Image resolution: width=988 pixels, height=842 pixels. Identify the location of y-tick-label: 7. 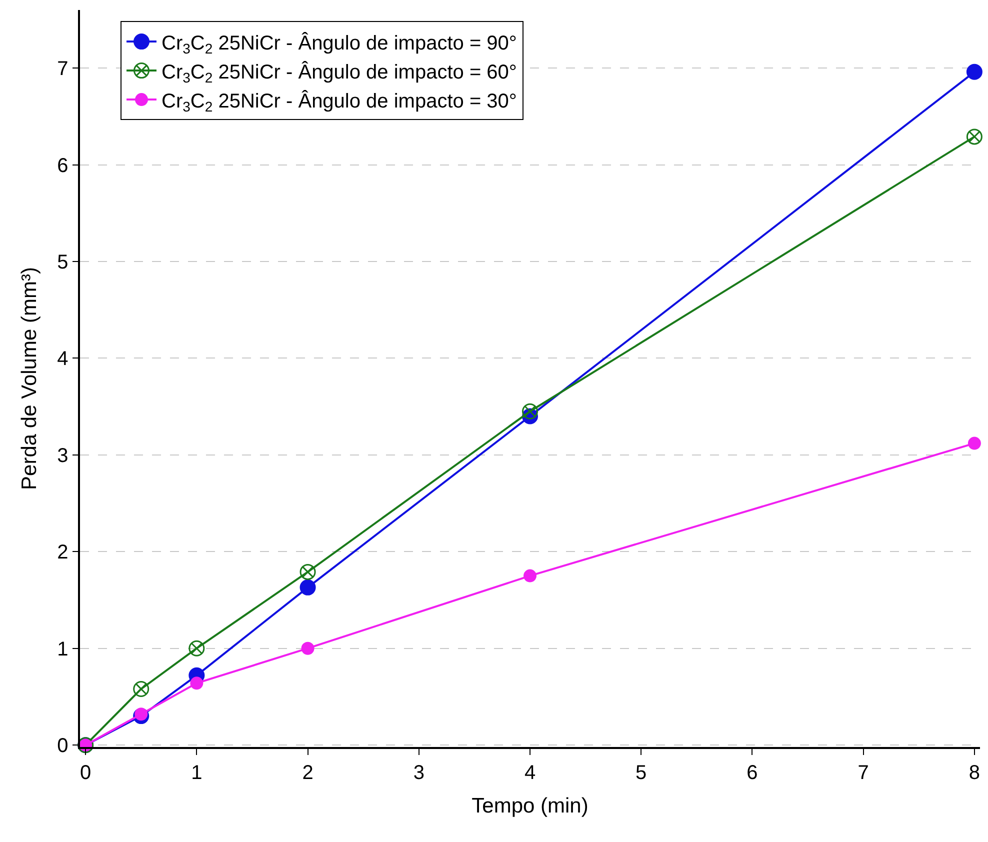
(62, 69).